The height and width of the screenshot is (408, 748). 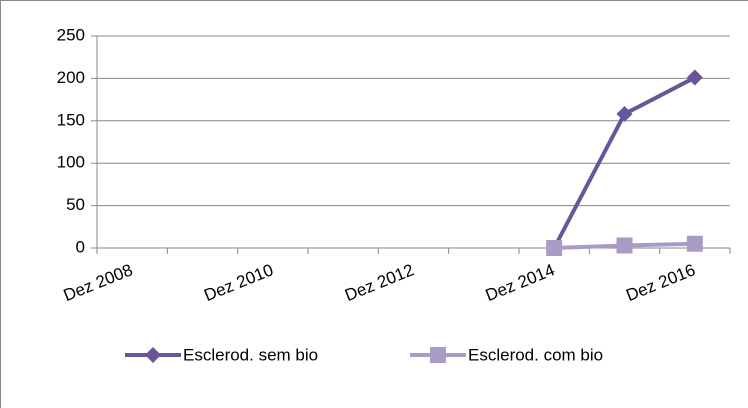 I want to click on legend-label: Esclerod. com bio, so click(x=535, y=354).